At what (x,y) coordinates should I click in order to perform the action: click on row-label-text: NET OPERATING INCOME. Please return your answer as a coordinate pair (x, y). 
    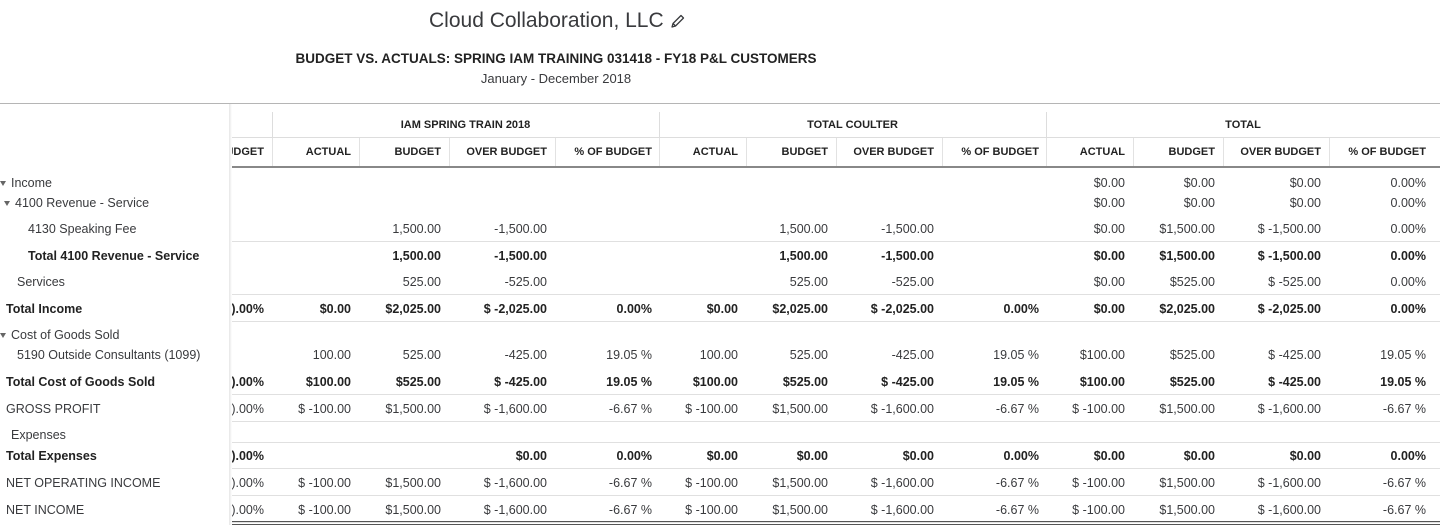
    Looking at the image, I should click on (83, 483).